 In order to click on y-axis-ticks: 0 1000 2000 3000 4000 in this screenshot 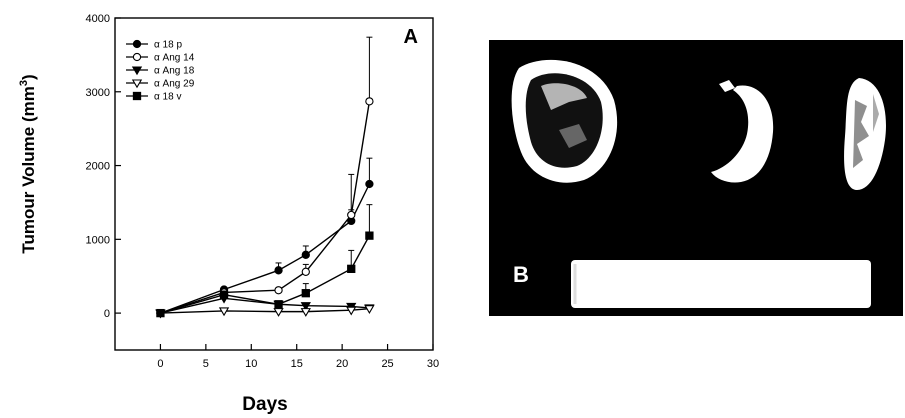, I will do `click(103, 166)`.